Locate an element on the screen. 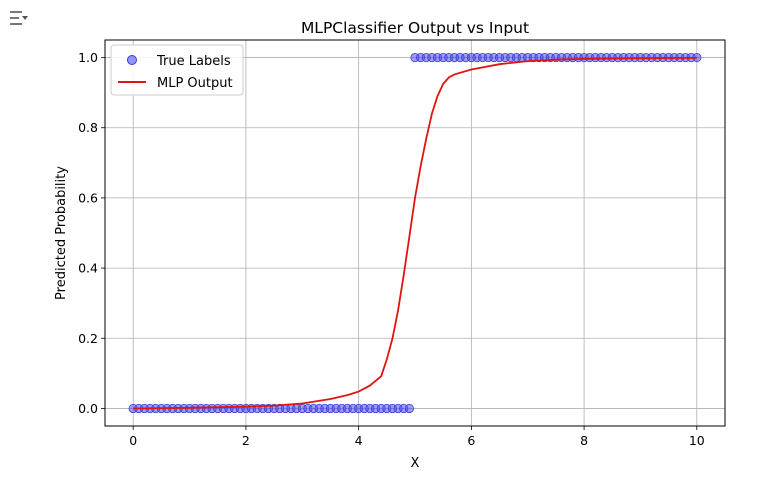 The image size is (760, 479). legend-marker-true-labels is located at coordinates (132, 60).